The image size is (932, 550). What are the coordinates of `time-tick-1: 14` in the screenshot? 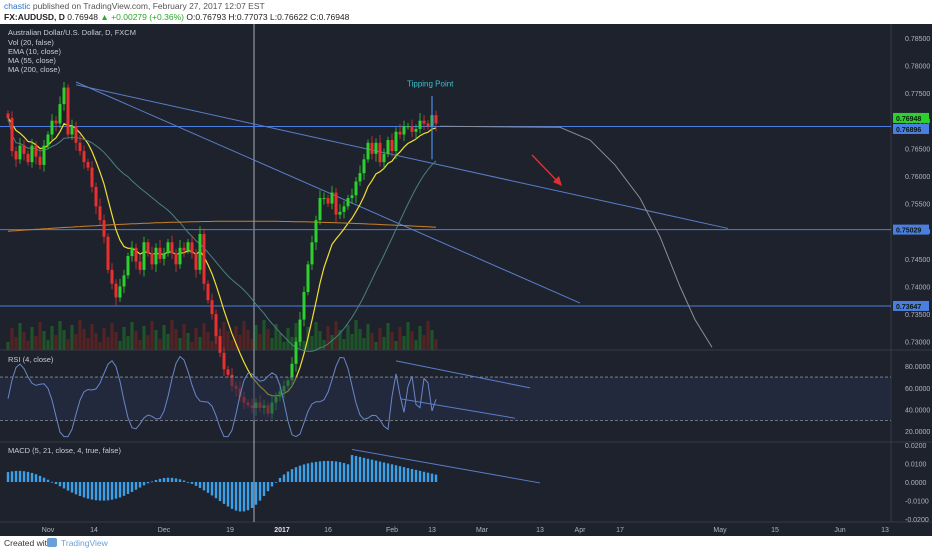 It's located at (94, 530).